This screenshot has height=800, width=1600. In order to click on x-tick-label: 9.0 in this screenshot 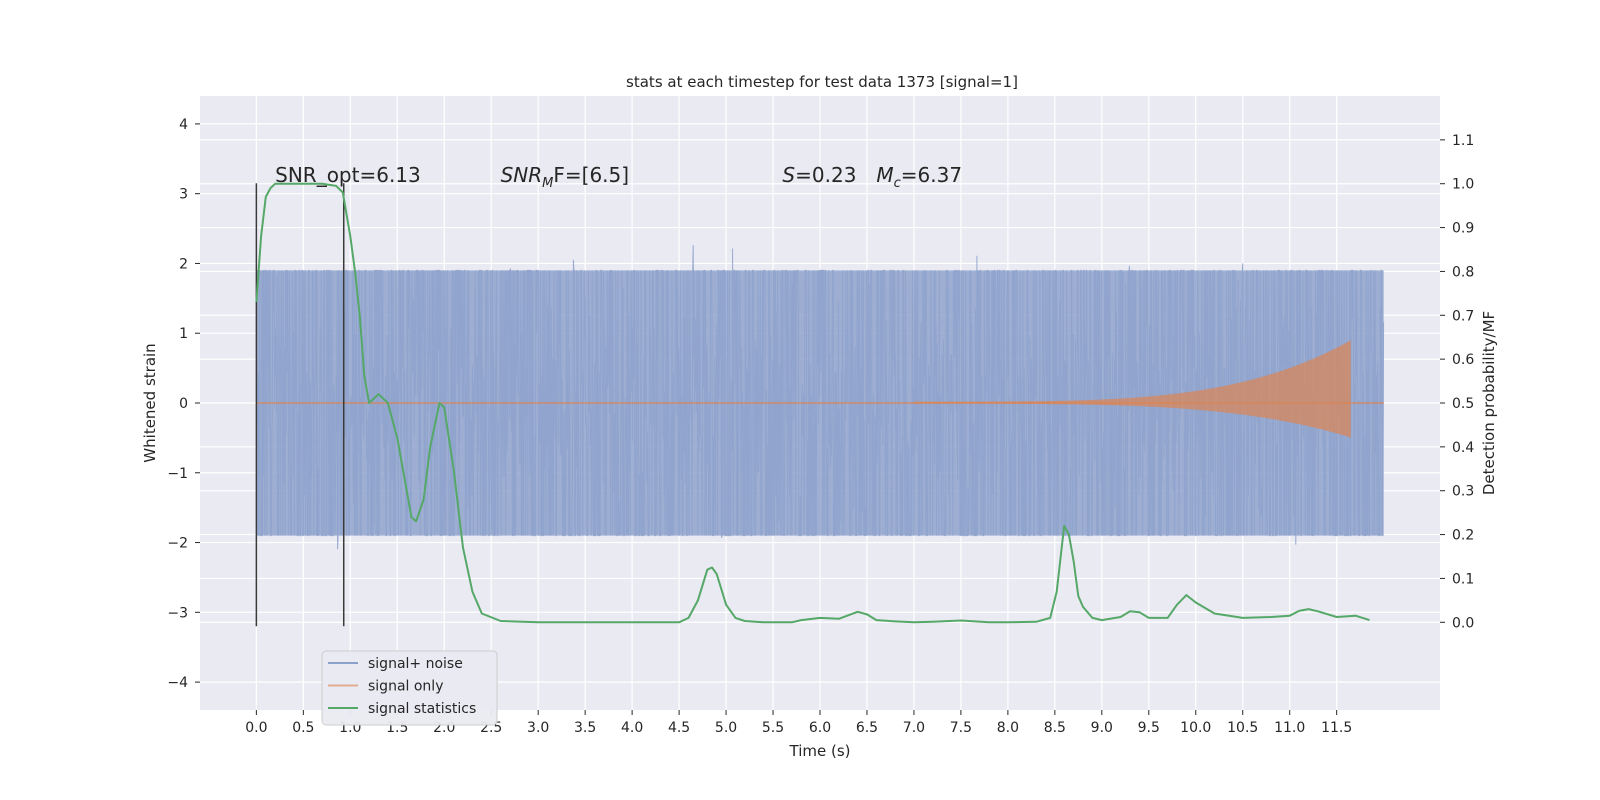, I will do `click(1102, 728)`.